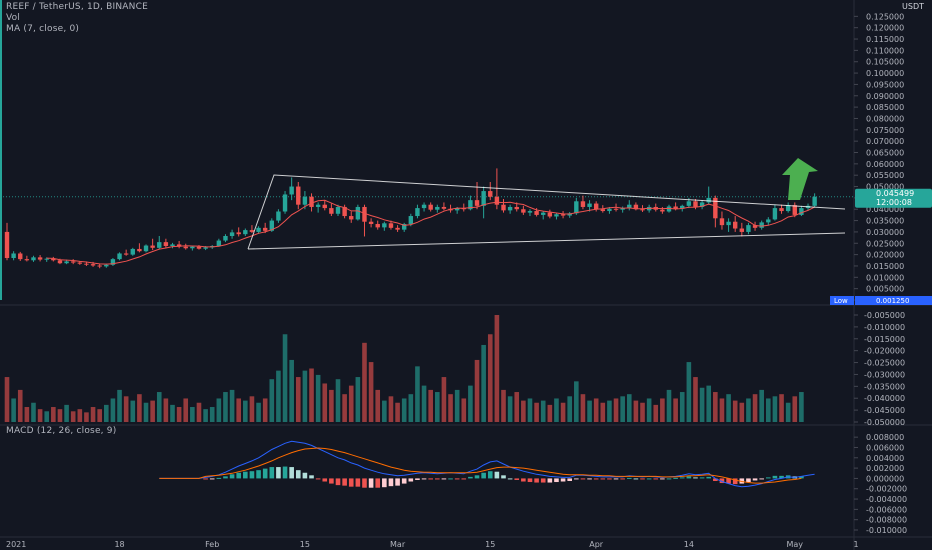 The image size is (932, 550). Describe the element at coordinates (894, 202) in the screenshot. I see `bar-countdown: 12:00:08` at that location.